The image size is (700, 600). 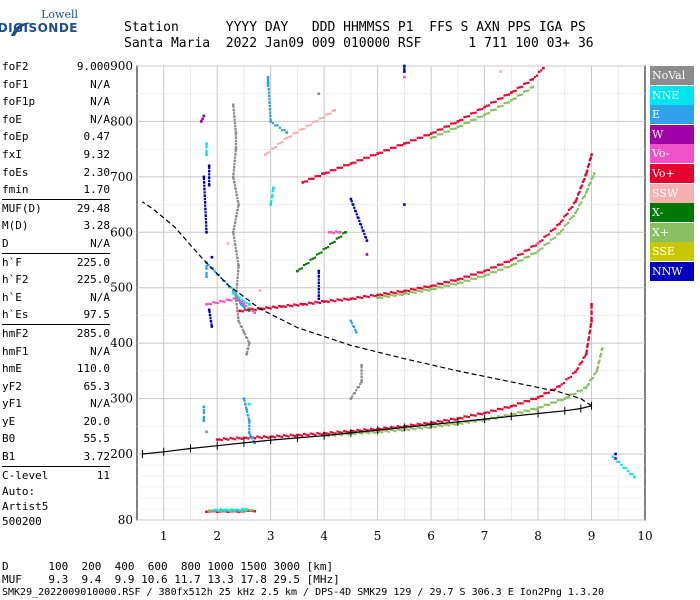 I want to click on param-row: hmF2 285.0, so click(x=56, y=334).